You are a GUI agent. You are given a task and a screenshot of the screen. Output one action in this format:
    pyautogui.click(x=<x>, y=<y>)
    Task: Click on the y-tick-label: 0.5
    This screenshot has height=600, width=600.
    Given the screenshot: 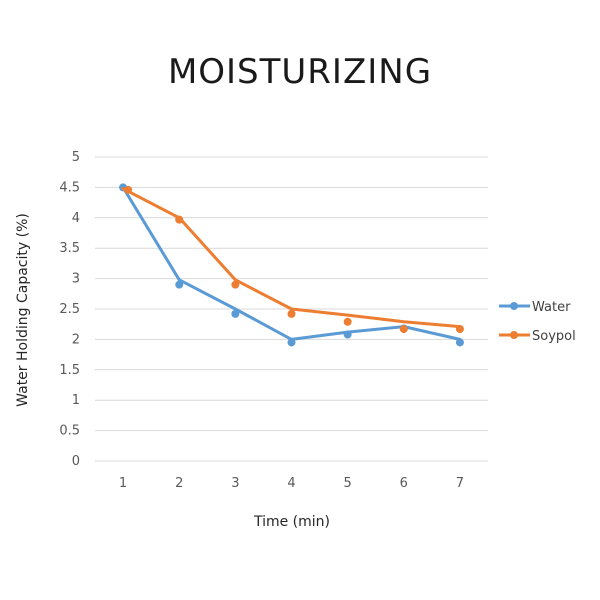 What is the action you would take?
    pyautogui.click(x=69, y=431)
    